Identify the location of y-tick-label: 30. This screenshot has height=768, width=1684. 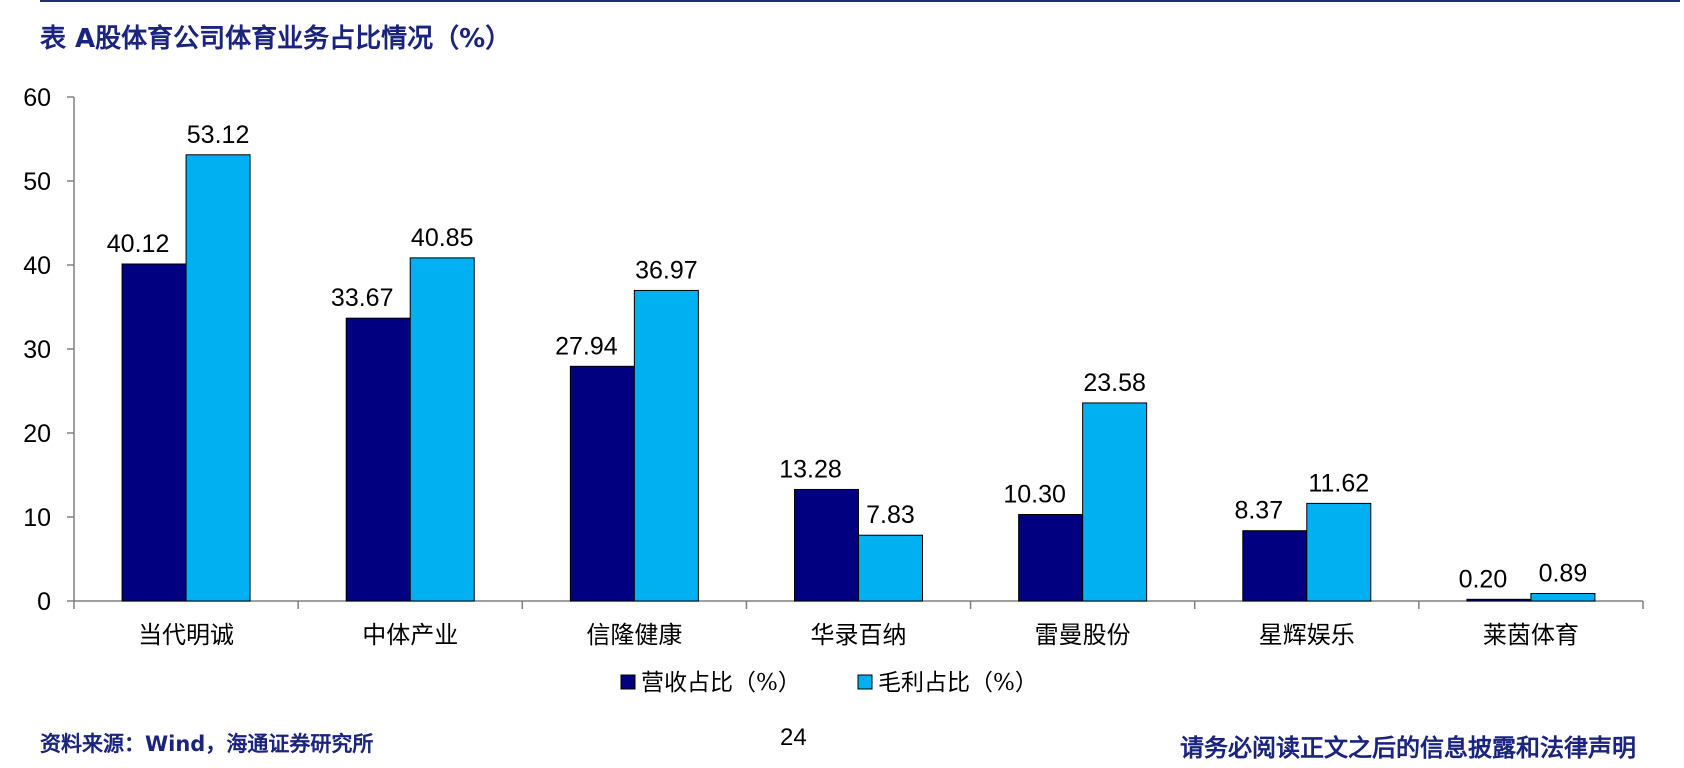
(37, 350).